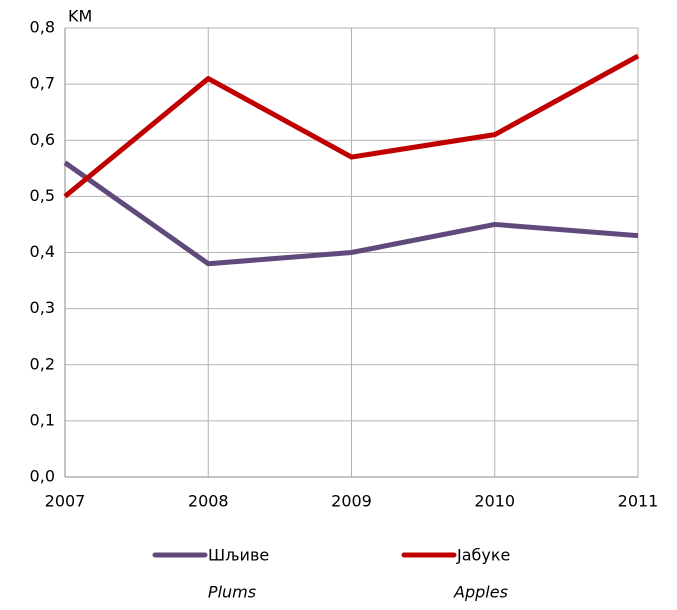 Image resolution: width=677 pixels, height=610 pixels. I want to click on y-tick-label: 0,5, so click(42, 195).